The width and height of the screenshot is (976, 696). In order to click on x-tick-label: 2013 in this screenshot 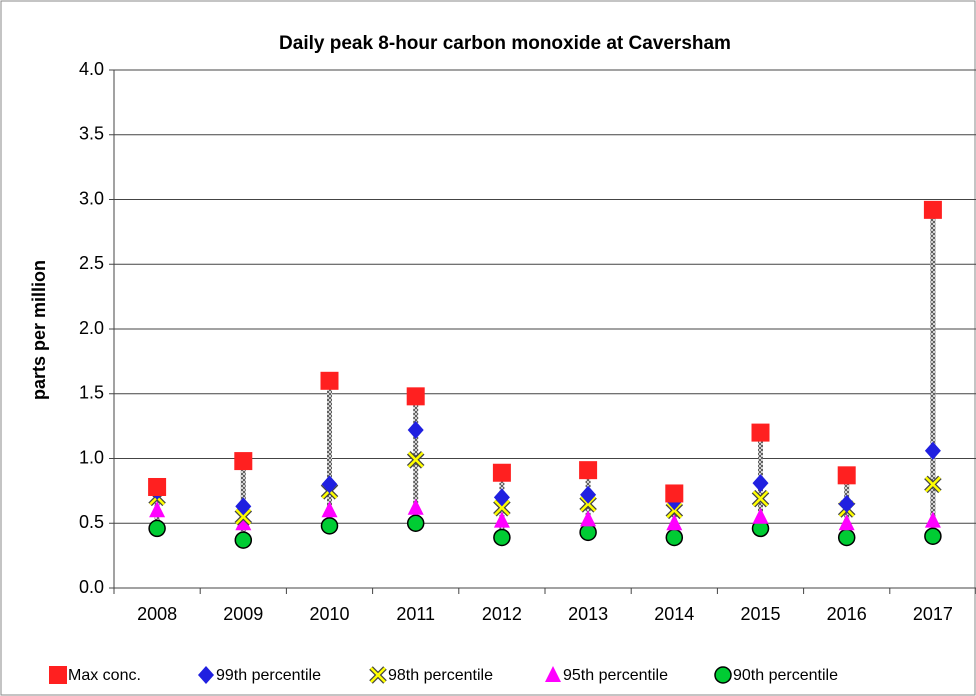, I will do `click(588, 614)`.